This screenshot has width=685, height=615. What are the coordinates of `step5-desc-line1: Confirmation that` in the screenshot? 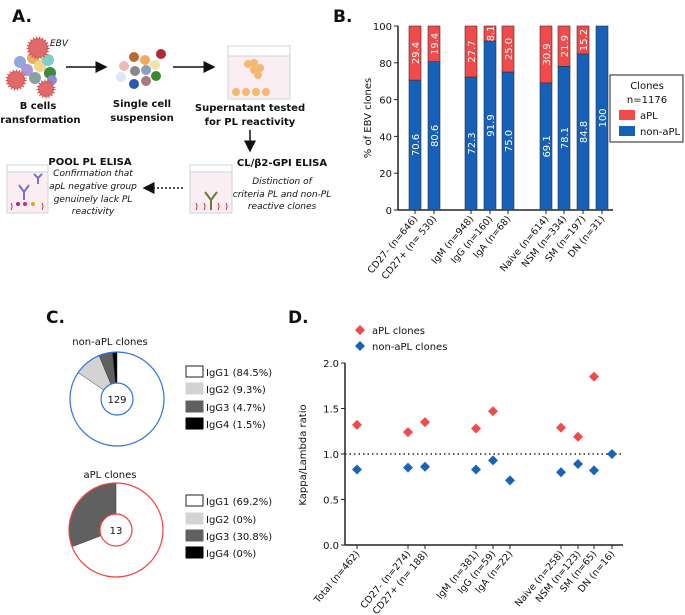 It's located at (93, 174).